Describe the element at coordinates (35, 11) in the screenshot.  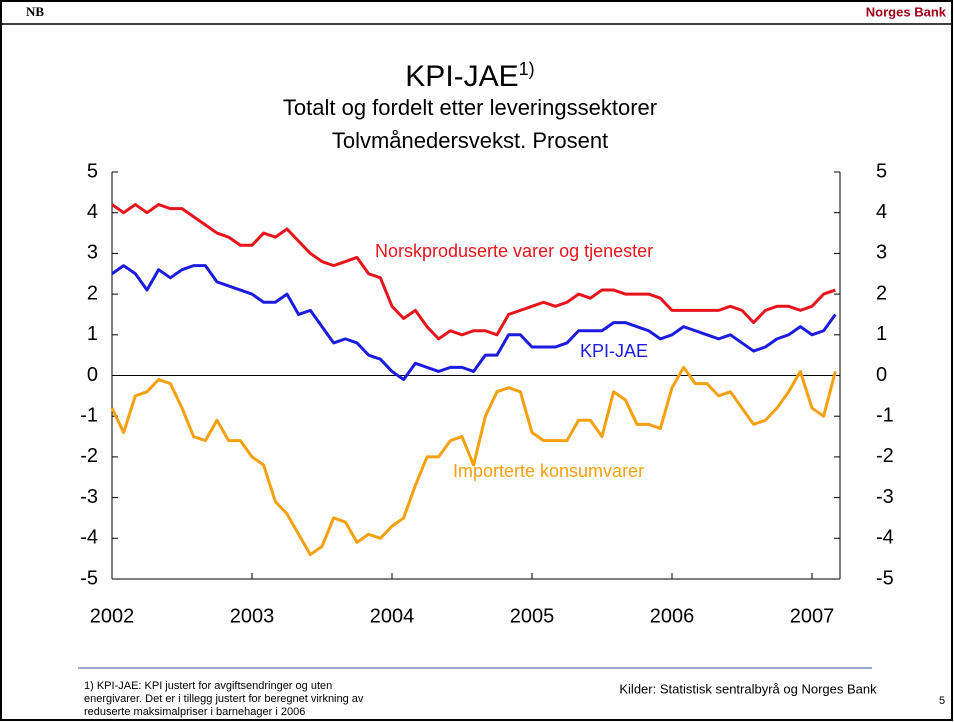
I see `logo: NB` at that location.